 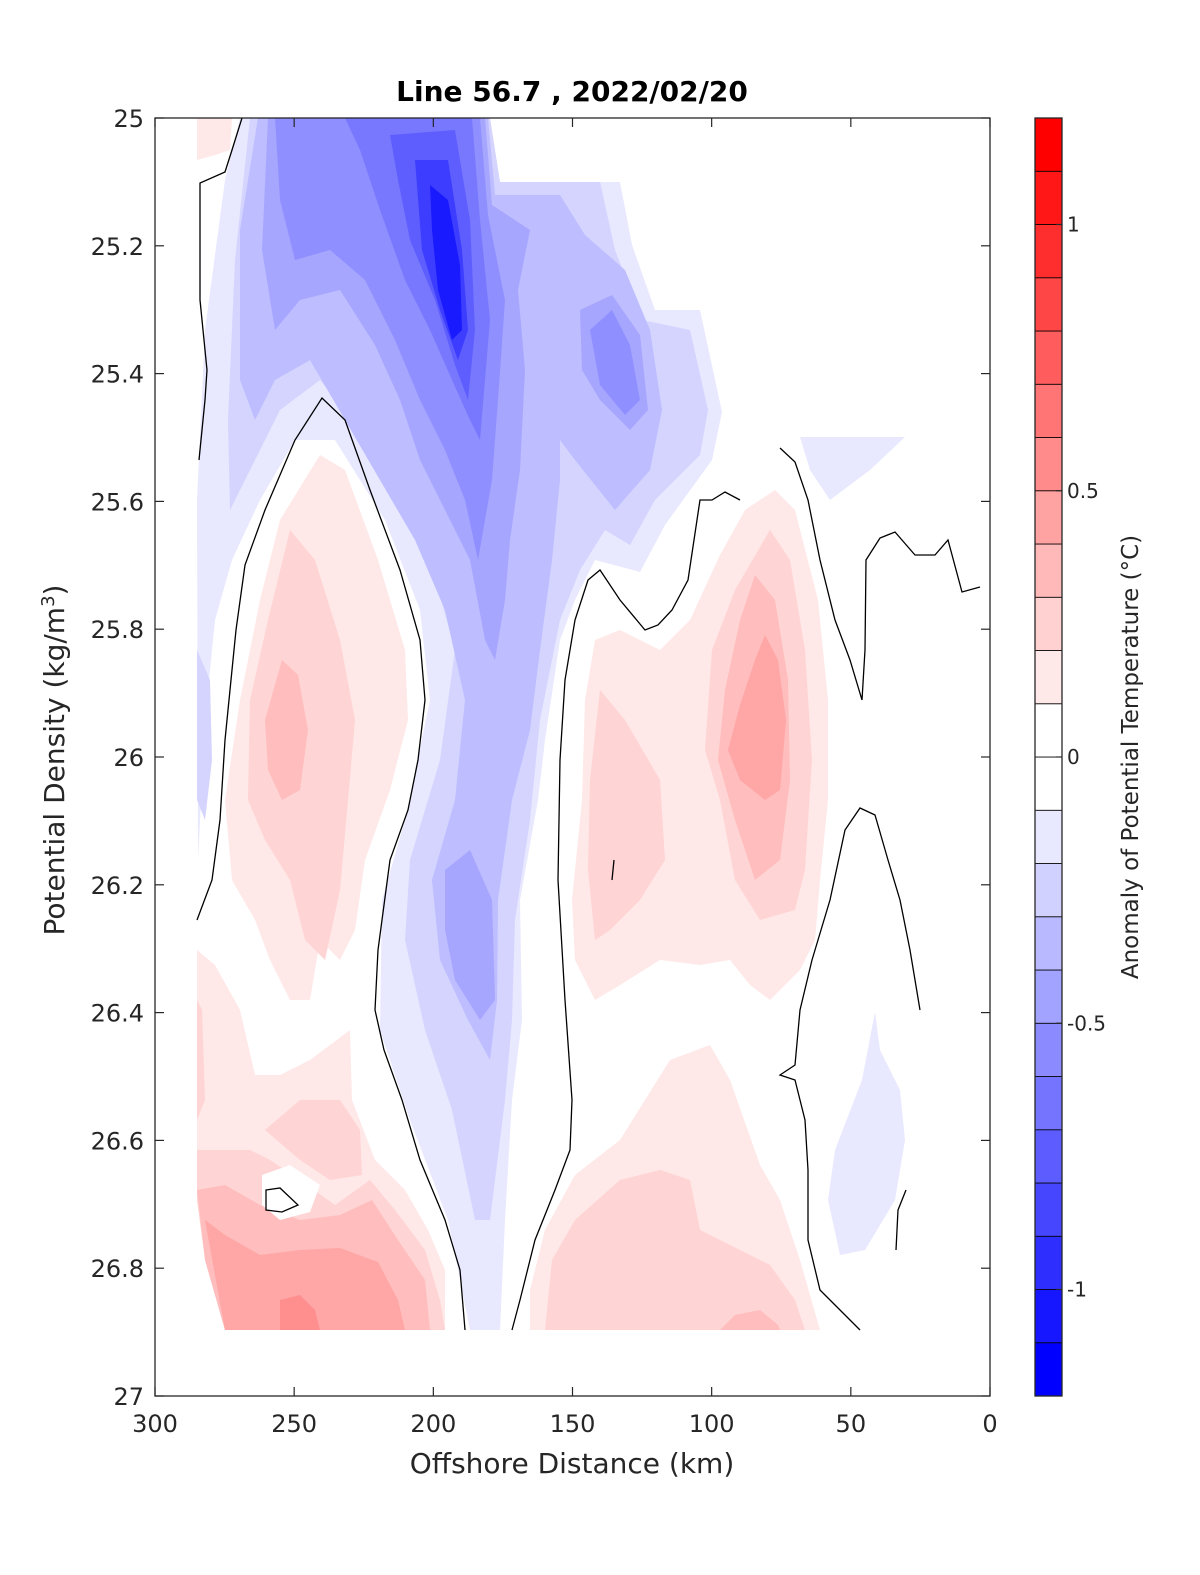 What do you see at coordinates (128, 1397) in the screenshot?
I see `y-tick-label: 27` at bounding box center [128, 1397].